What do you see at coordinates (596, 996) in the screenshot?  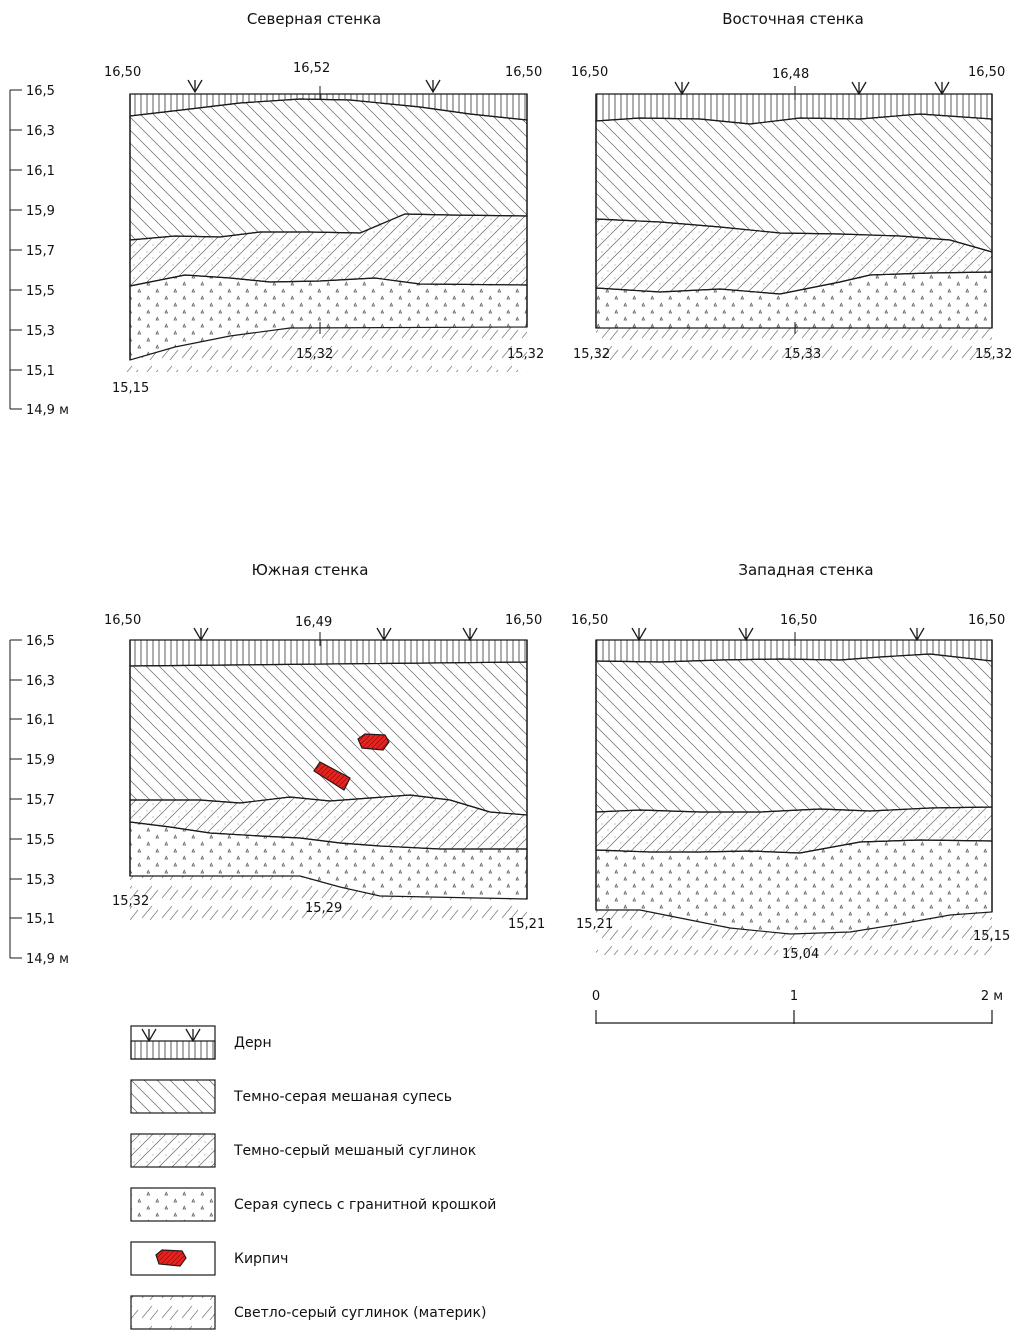 I see `bar-scale-label: 0` at bounding box center [596, 996].